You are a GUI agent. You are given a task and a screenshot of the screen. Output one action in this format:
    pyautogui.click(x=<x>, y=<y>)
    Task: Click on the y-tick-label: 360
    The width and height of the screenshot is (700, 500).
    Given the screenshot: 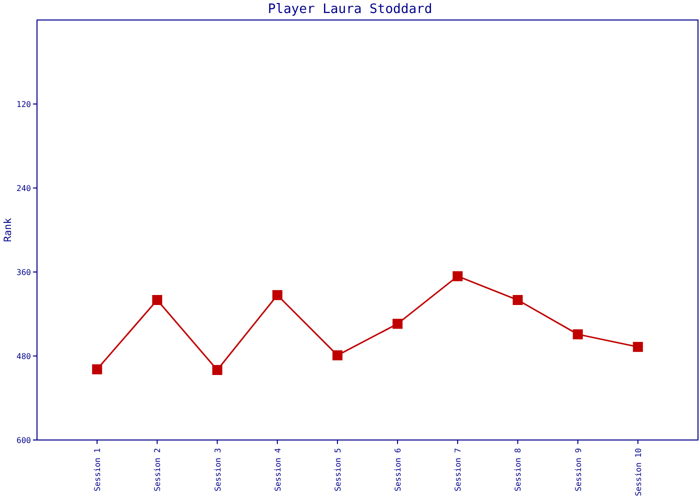 What is the action you would take?
    pyautogui.click(x=24, y=272)
    